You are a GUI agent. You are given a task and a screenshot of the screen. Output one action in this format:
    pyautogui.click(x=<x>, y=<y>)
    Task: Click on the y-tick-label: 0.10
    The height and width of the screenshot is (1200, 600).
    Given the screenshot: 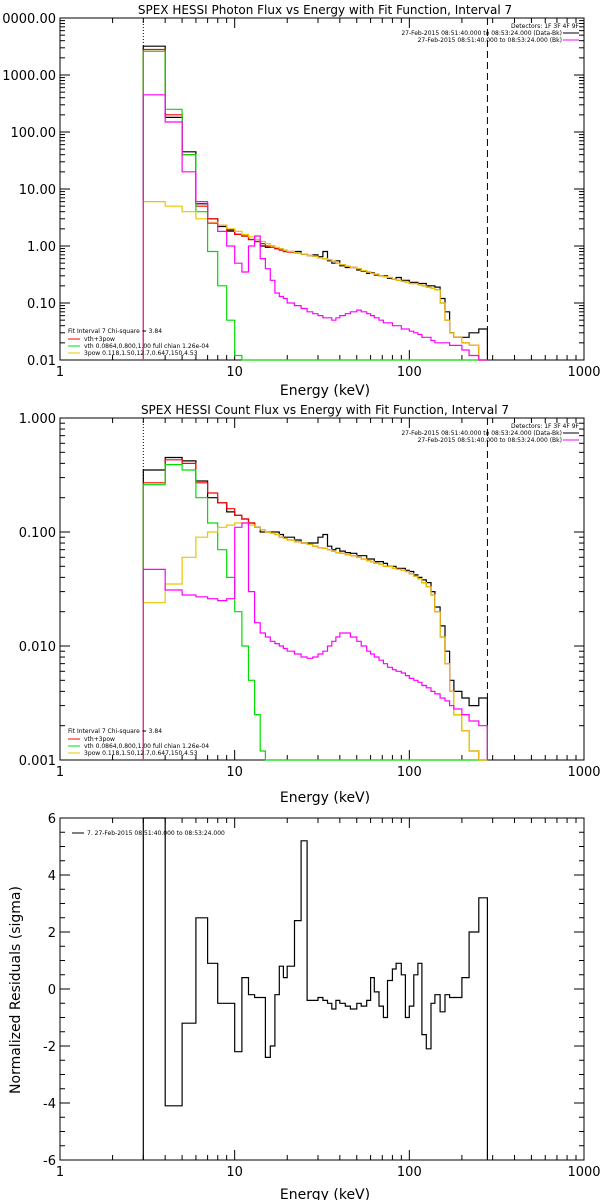 What is the action you would take?
    pyautogui.click(x=41, y=304)
    